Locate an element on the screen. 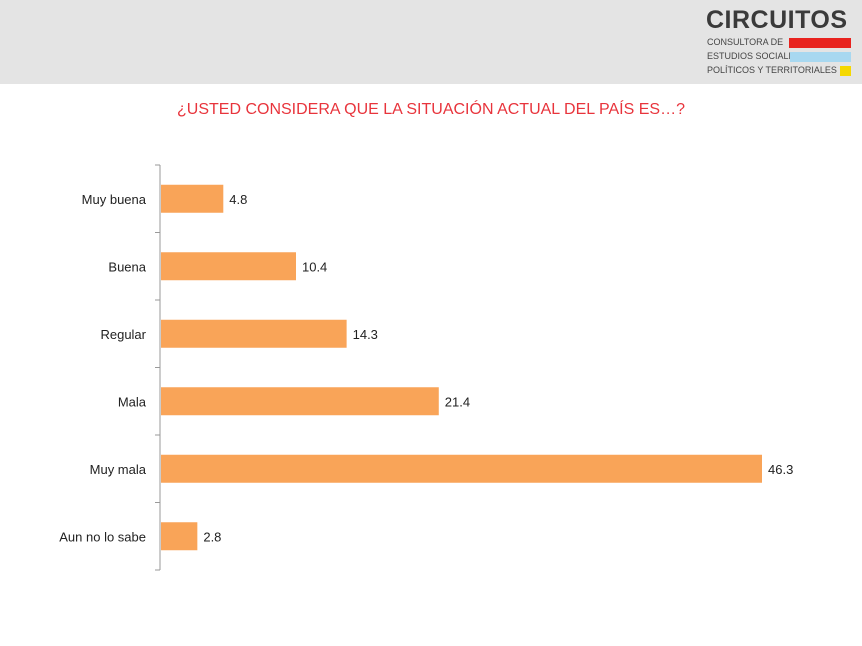 The width and height of the screenshot is (862, 646). value-label: 2.8 is located at coordinates (212, 536).